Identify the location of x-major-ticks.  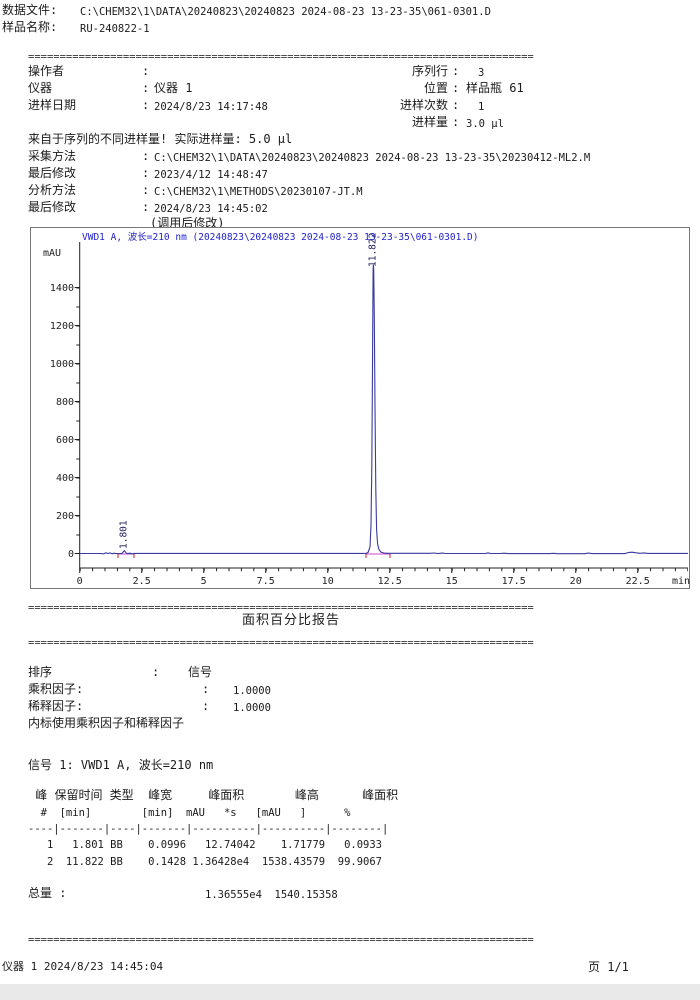
(359, 570).